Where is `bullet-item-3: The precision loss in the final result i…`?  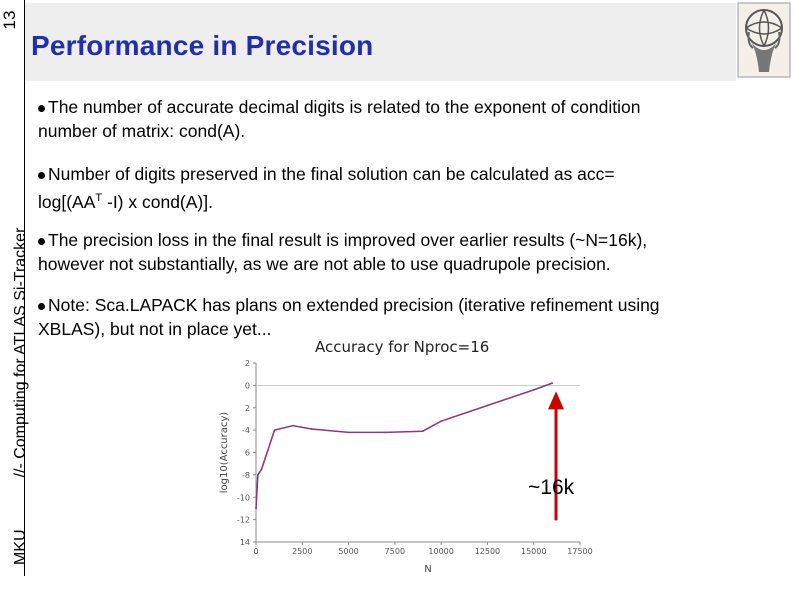 bullet-item-3: The precision loss in the final result i… is located at coordinates (403, 252).